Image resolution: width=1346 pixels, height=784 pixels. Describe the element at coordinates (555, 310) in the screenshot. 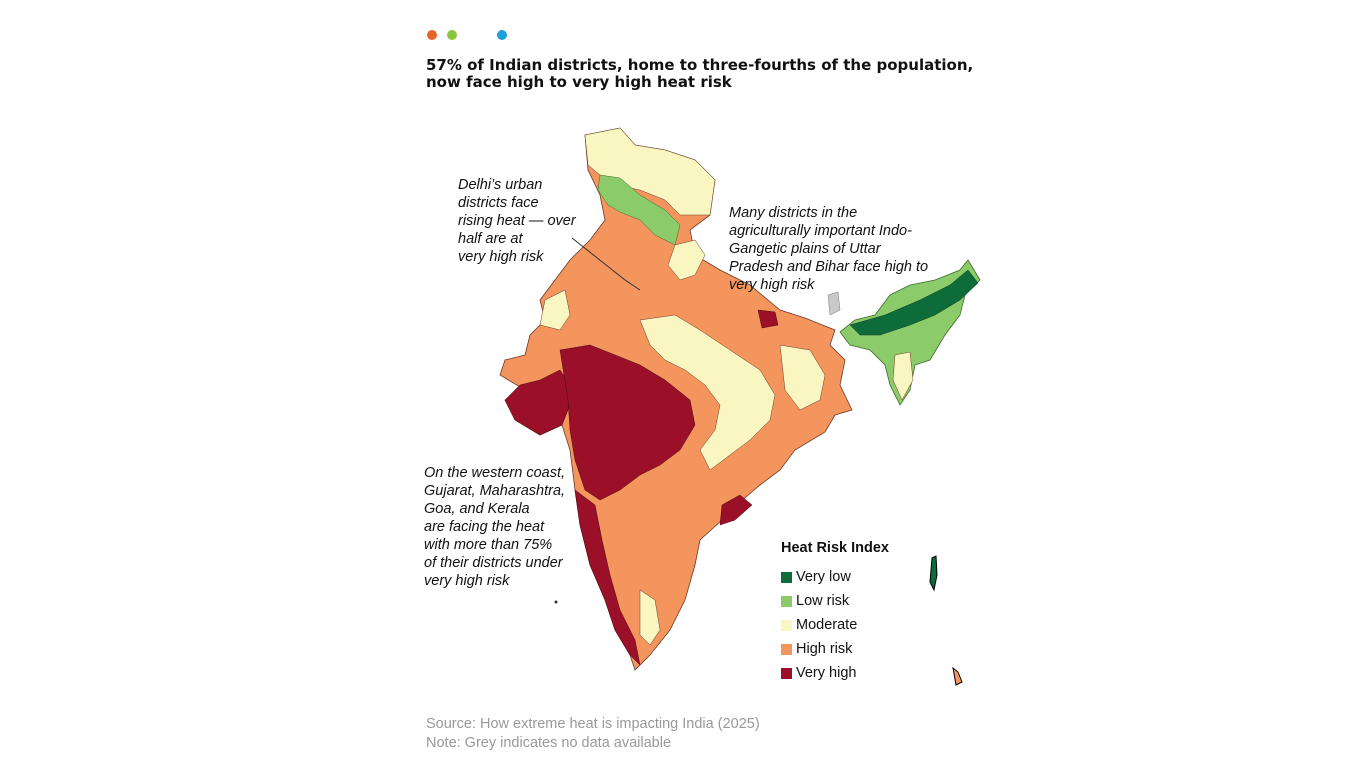

I see `region-west-moderate` at that location.